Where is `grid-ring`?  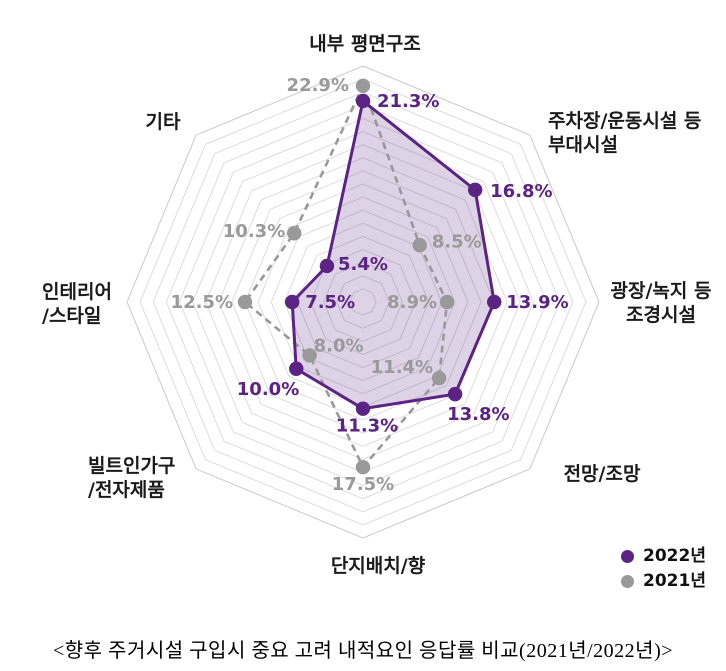
grid-ring is located at coordinates (363, 302).